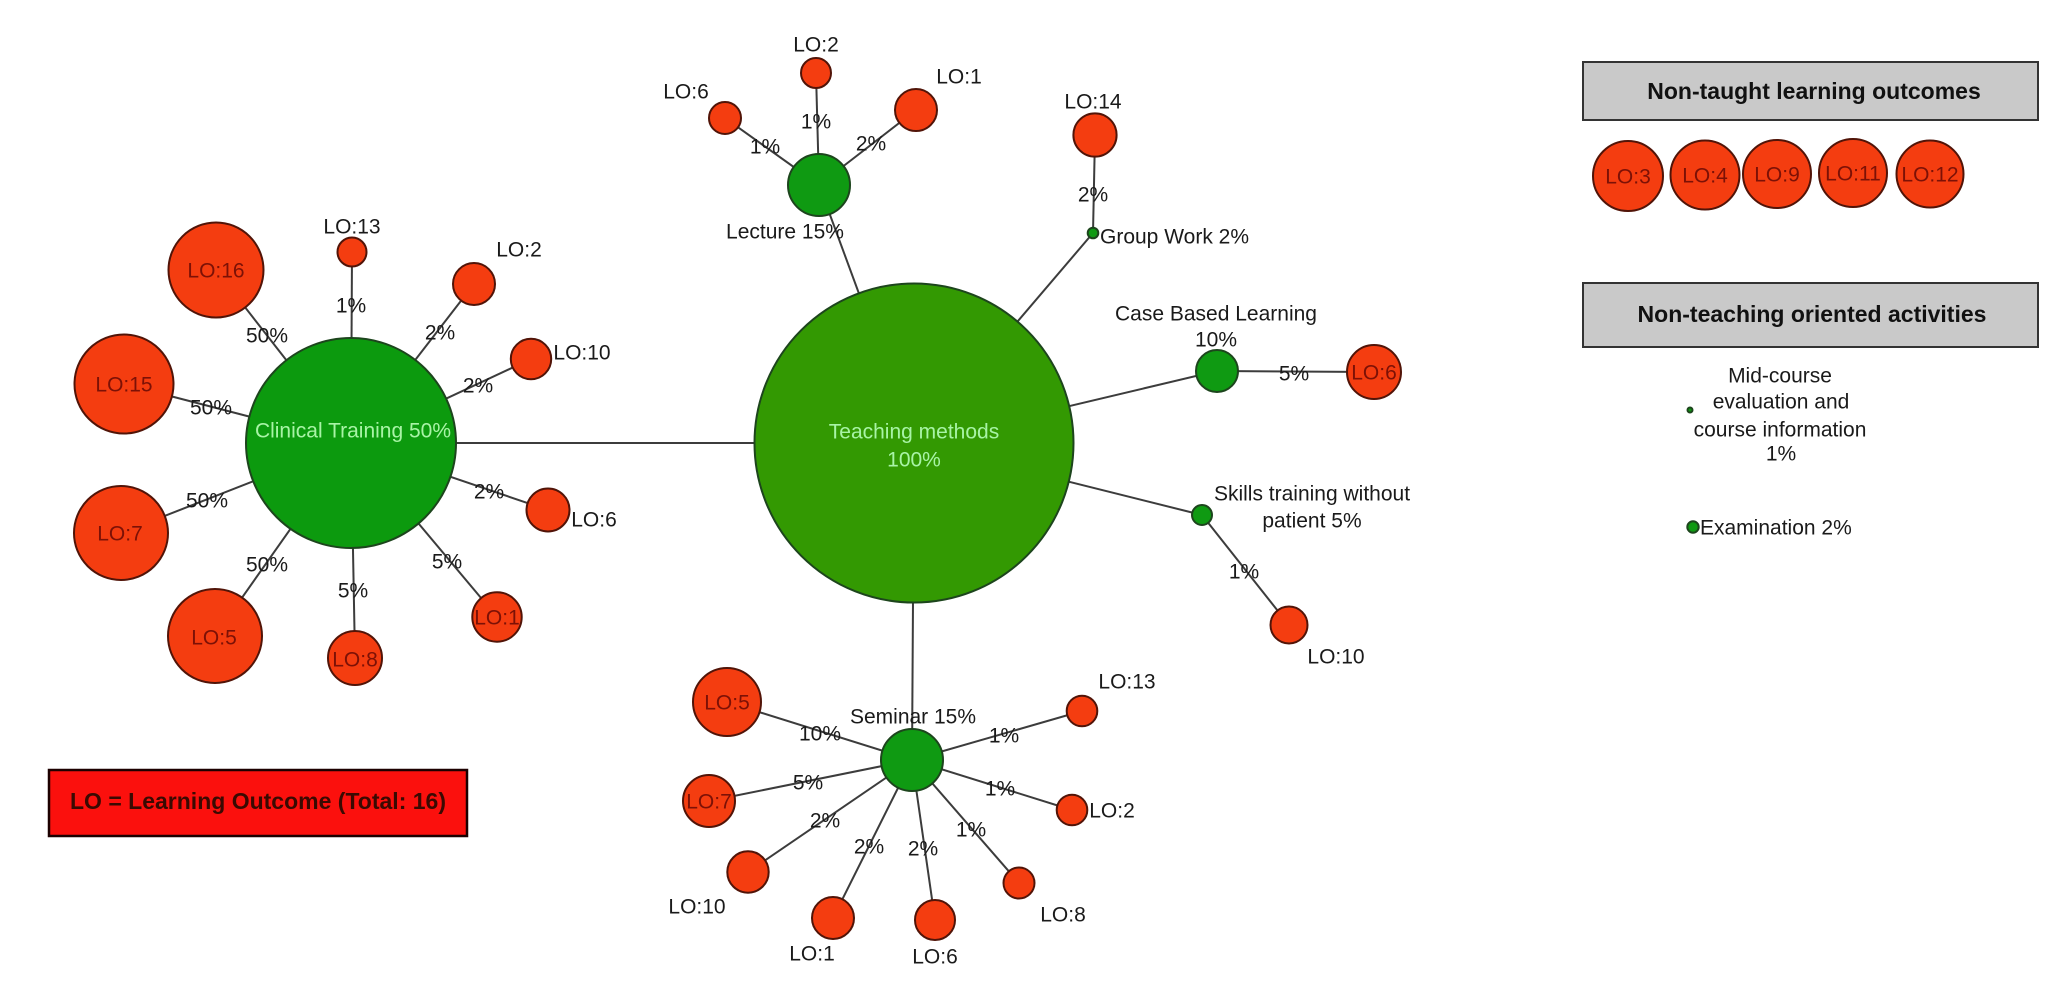  Describe the element at coordinates (123, 384) in the screenshot. I see `svg-text: LO:15` at that location.